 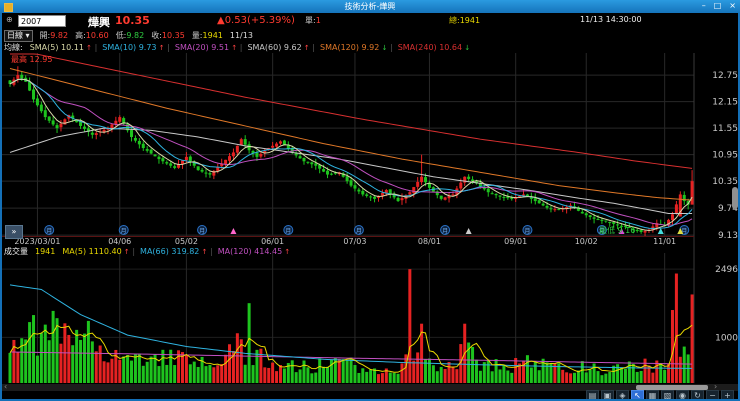 I want to click on ma-bar-label: 均線:, so click(x=13, y=47).